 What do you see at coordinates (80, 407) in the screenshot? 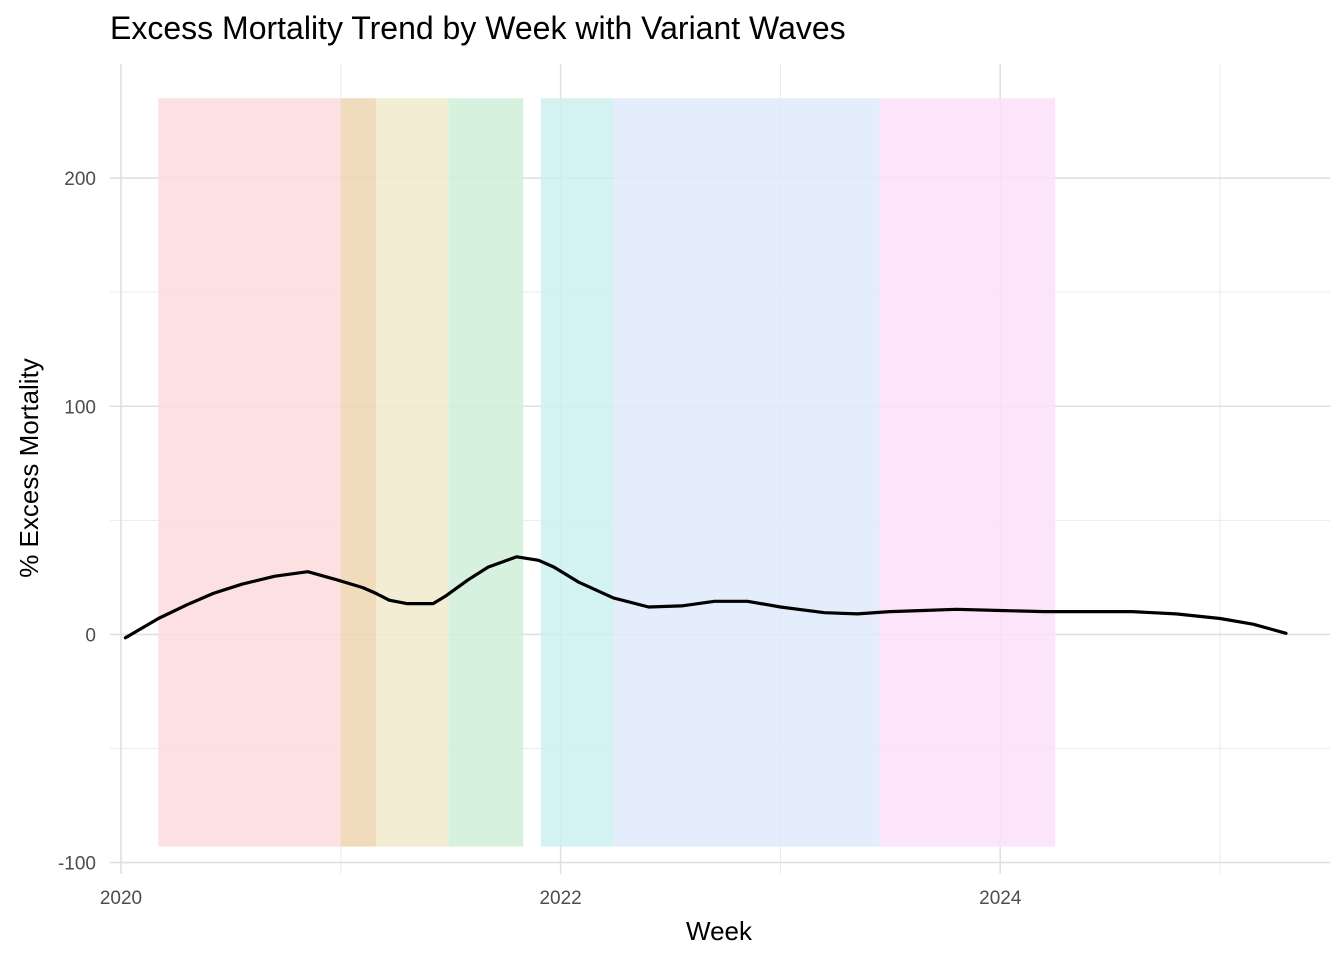
I see `y-tick-label: 100` at bounding box center [80, 407].